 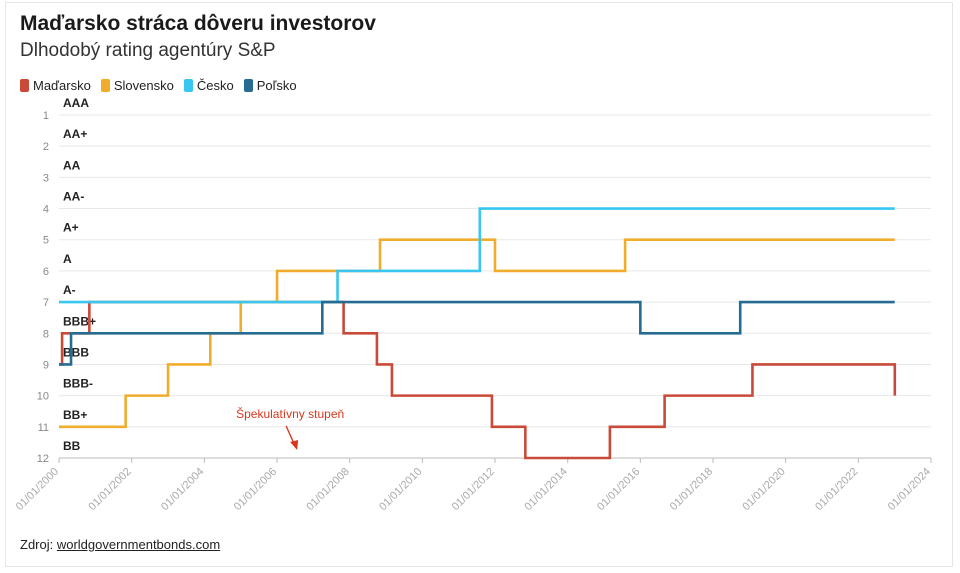 I want to click on rating-label-8: BBB, so click(x=76, y=352).